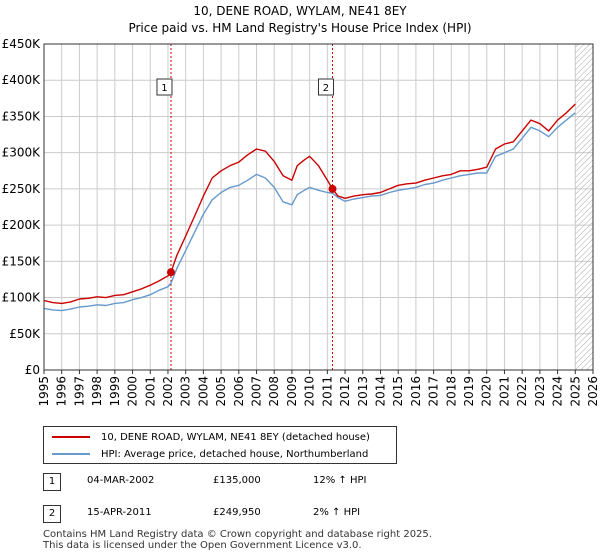 Image resolution: width=600 pixels, height=560 pixels. I want to click on x-tick-label: 2020, so click(487, 391).